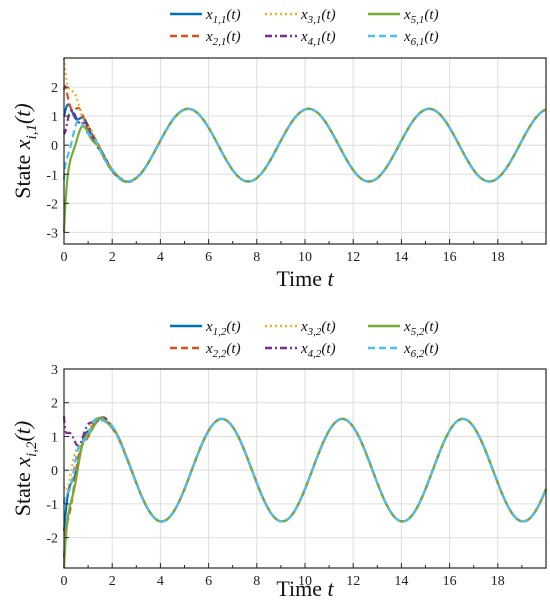 Image resolution: width=550 pixels, height=611 pixels. What do you see at coordinates (421, 16) in the screenshot?
I see `legend-label: x5,1(t)` at bounding box center [421, 16].